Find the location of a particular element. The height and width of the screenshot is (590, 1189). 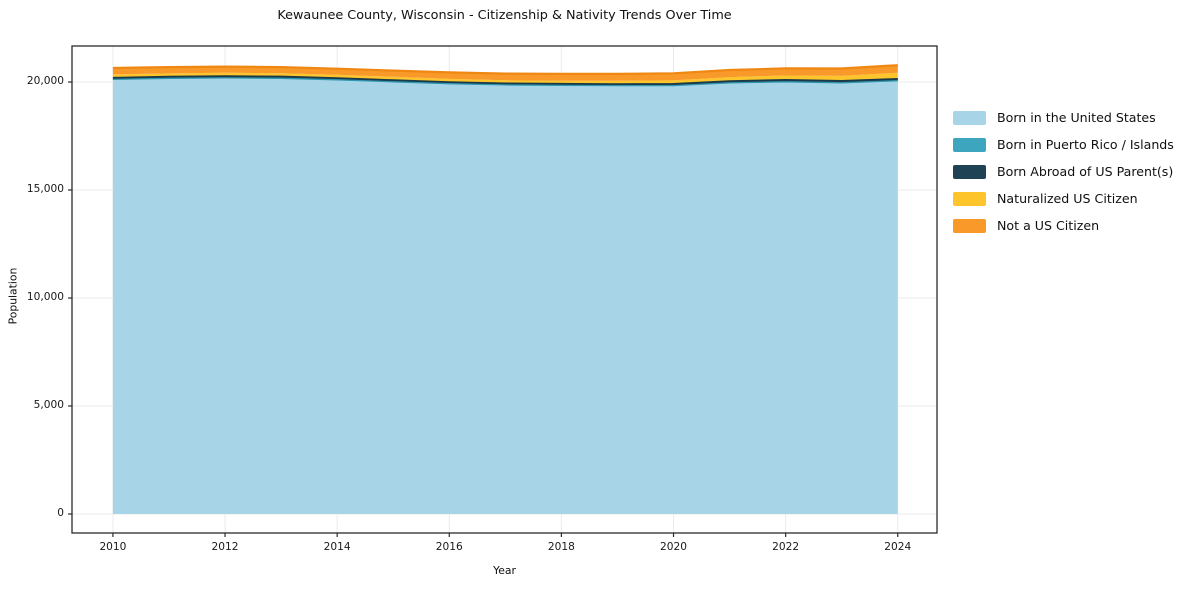

legend-item: Not a US Citizen is located at coordinates (1063, 225).